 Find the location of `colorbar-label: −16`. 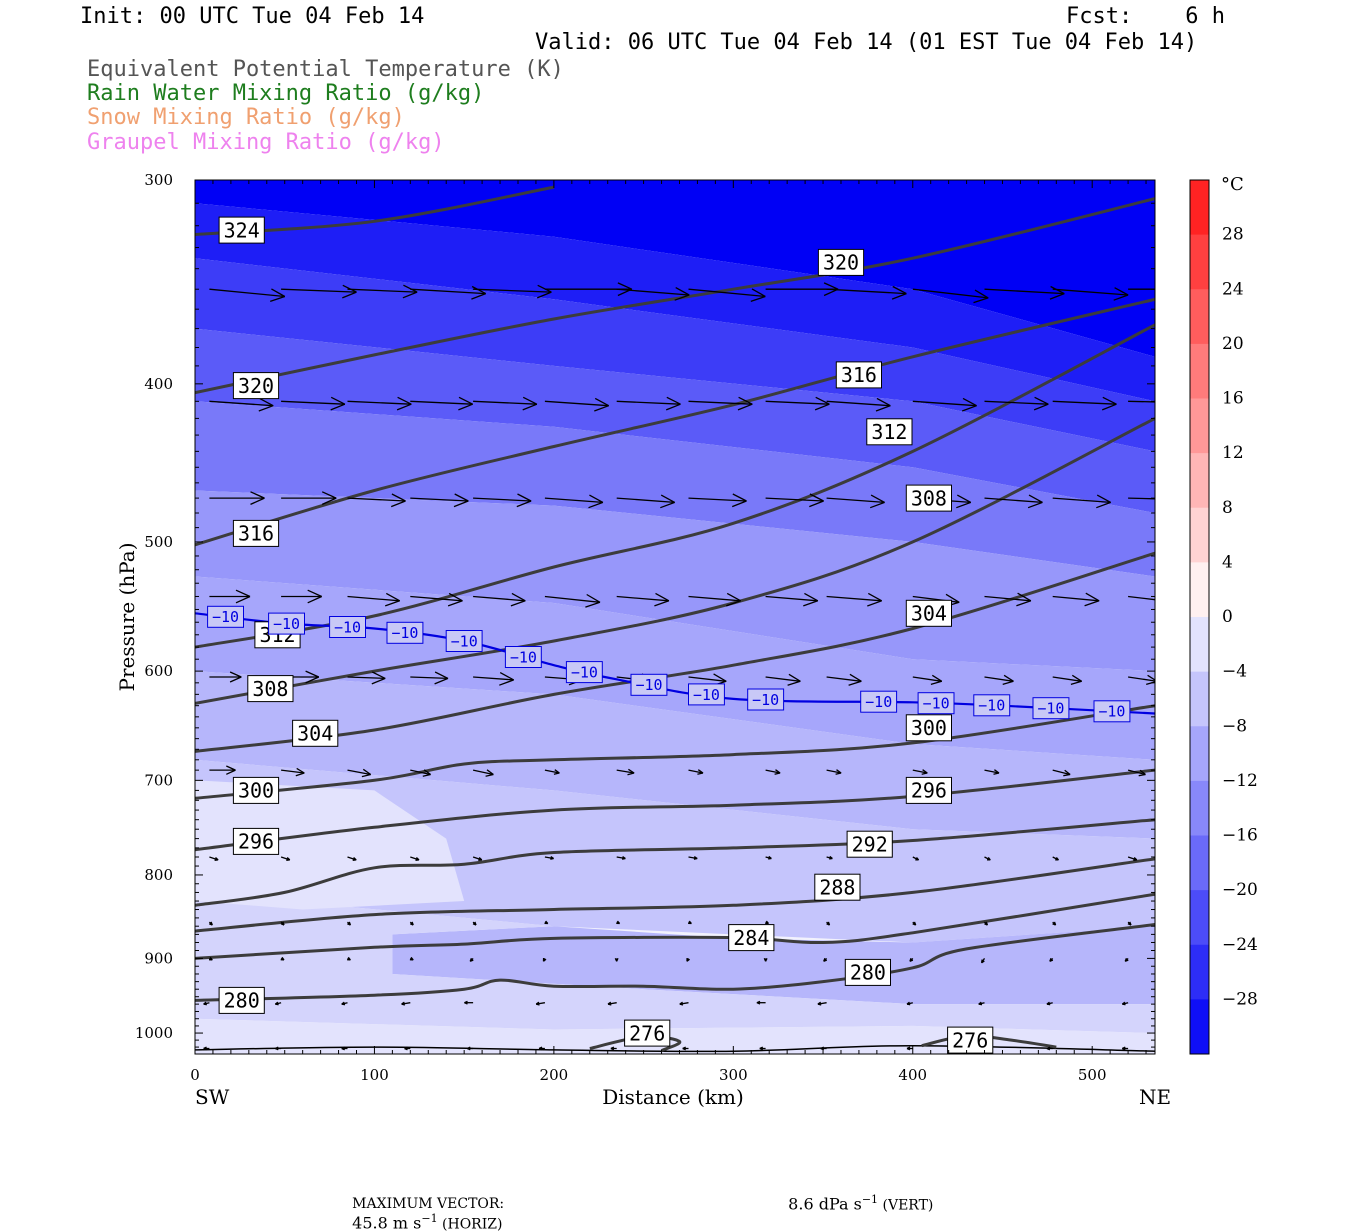

colorbar-label: −16 is located at coordinates (1240, 836).